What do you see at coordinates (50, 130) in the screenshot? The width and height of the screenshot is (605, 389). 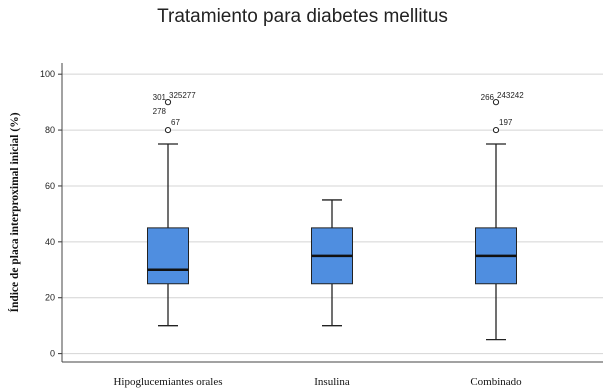 I see `y-tick-label: 80` at bounding box center [50, 130].